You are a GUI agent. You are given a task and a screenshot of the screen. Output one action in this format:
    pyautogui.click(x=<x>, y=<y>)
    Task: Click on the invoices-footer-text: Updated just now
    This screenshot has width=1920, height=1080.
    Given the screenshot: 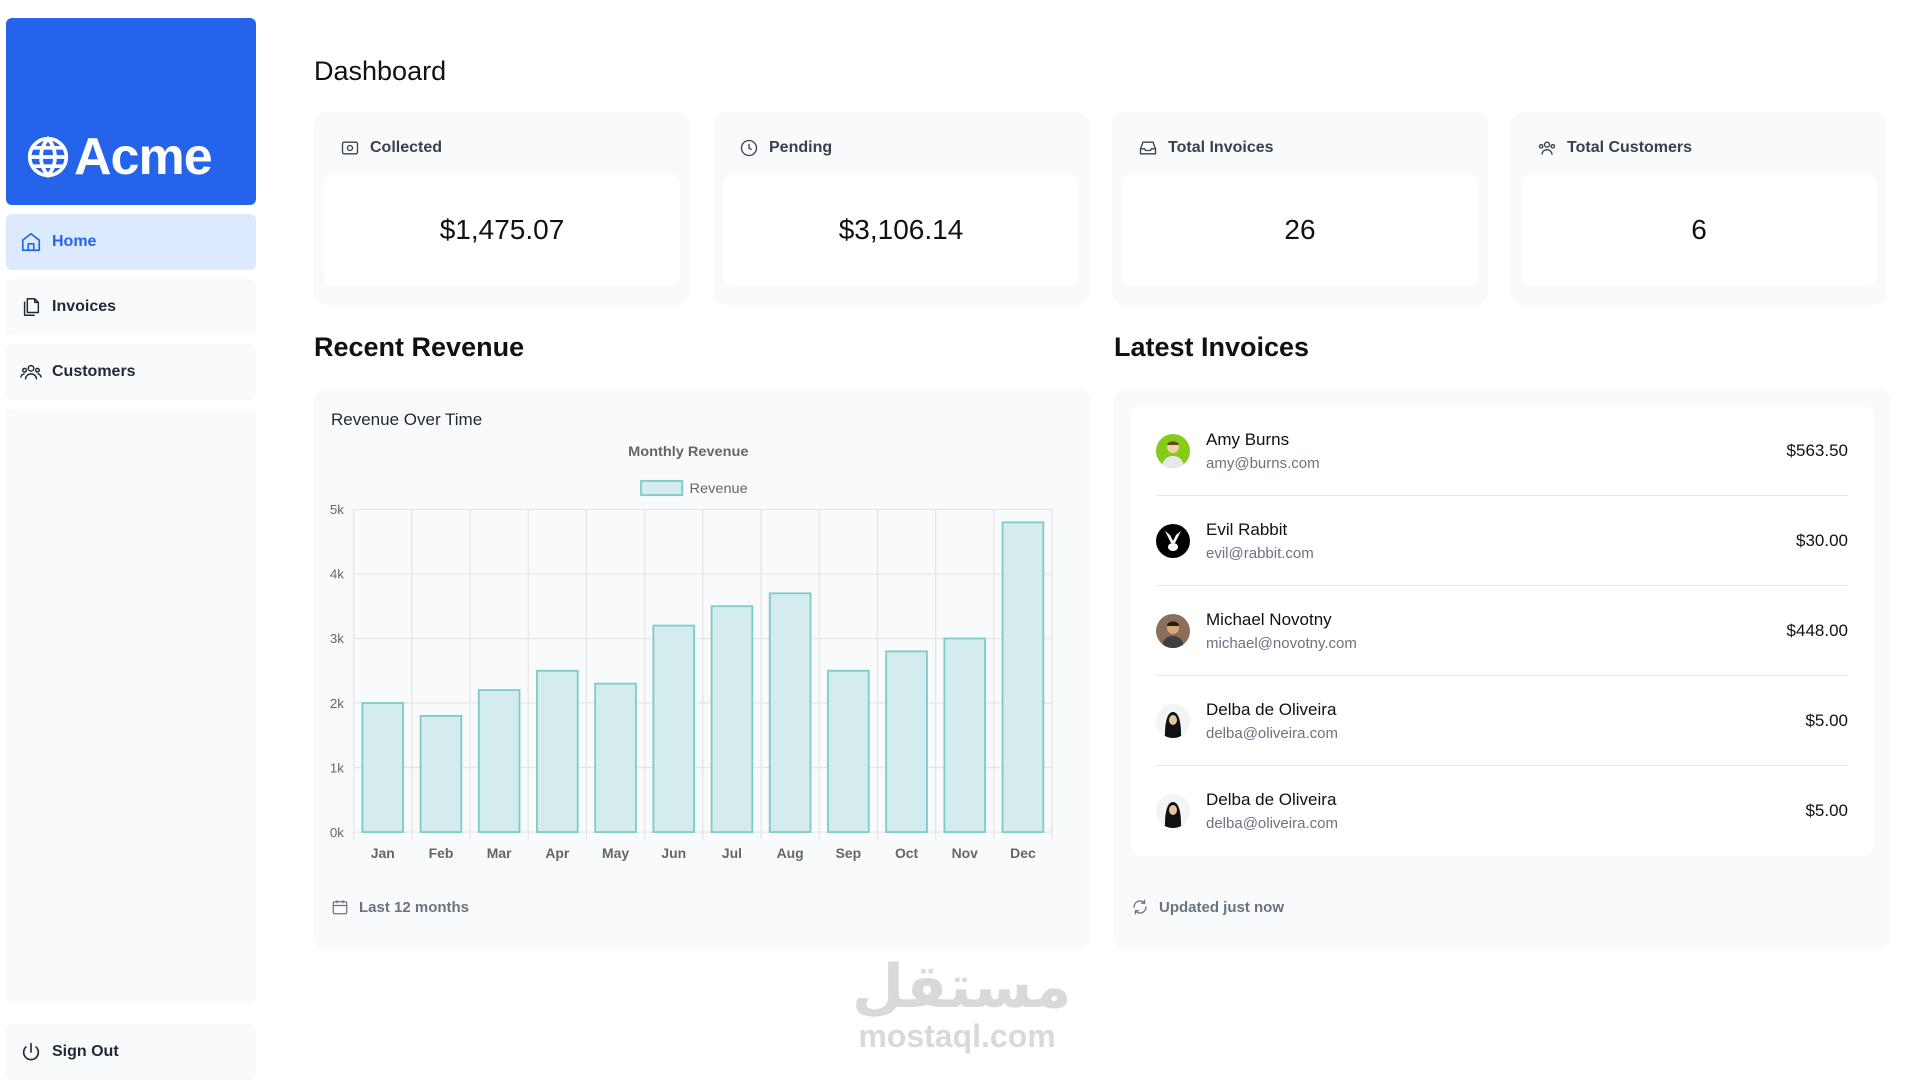 What is the action you would take?
    pyautogui.click(x=1221, y=907)
    